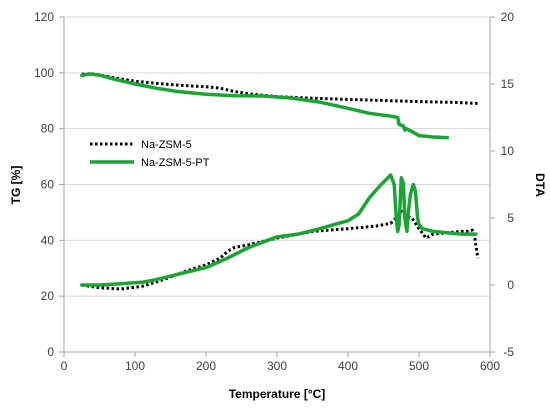 The height and width of the screenshot is (412, 550). I want to click on y2-tick-label-5: 5, so click(510, 218).